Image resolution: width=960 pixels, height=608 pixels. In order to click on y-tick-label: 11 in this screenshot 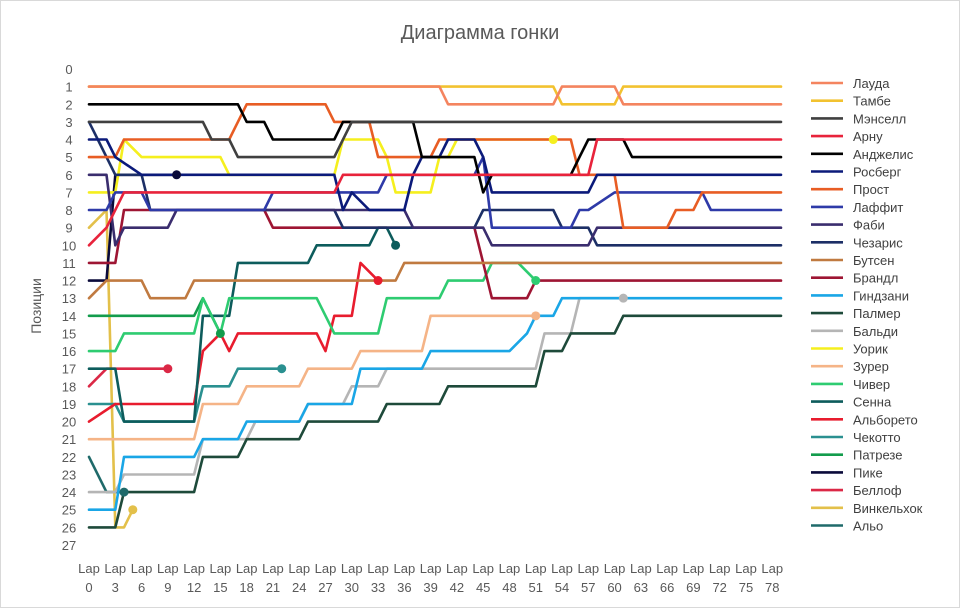, I will do `click(69, 263)`.